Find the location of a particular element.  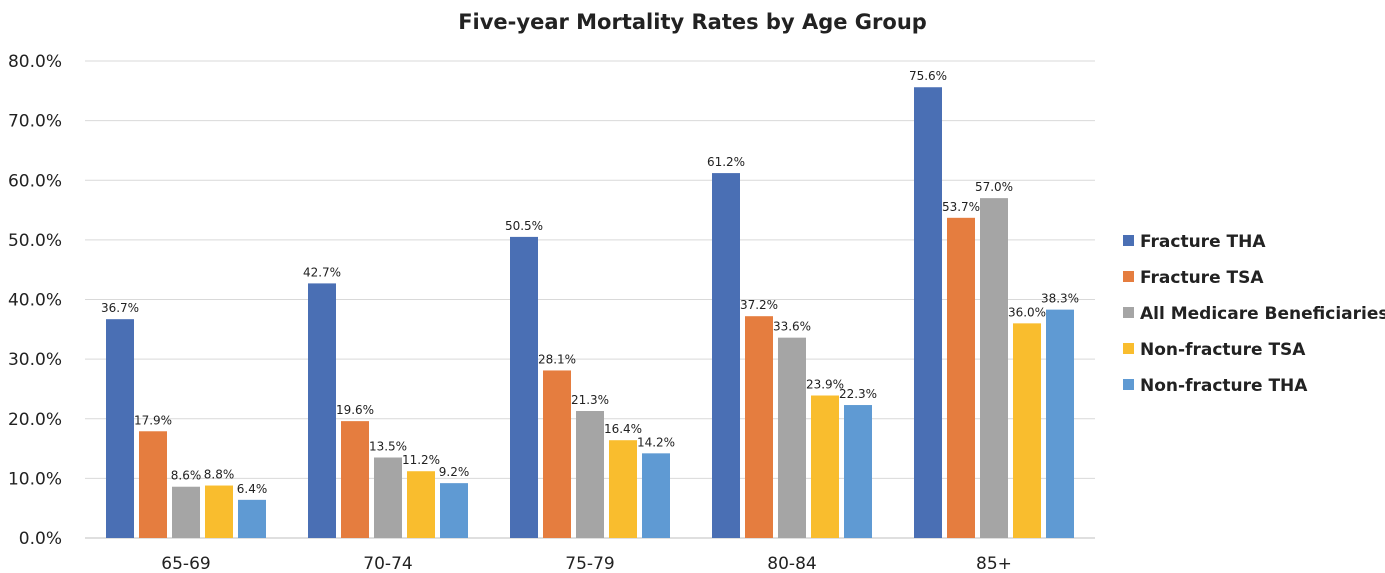

data-label-fracture-tha-80-84: 61.2% is located at coordinates (726, 162).